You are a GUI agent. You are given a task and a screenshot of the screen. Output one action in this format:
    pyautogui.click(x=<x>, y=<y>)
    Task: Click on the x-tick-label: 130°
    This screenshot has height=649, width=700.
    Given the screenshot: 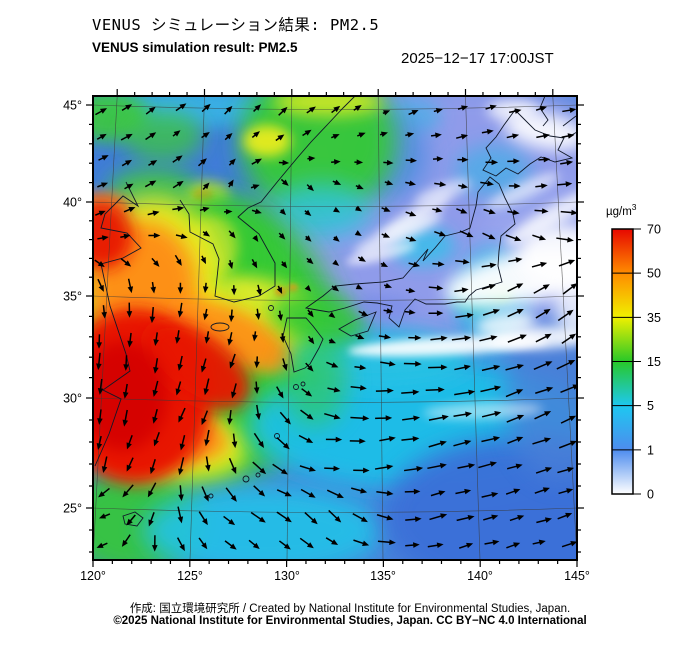 What is the action you would take?
    pyautogui.click(x=287, y=576)
    